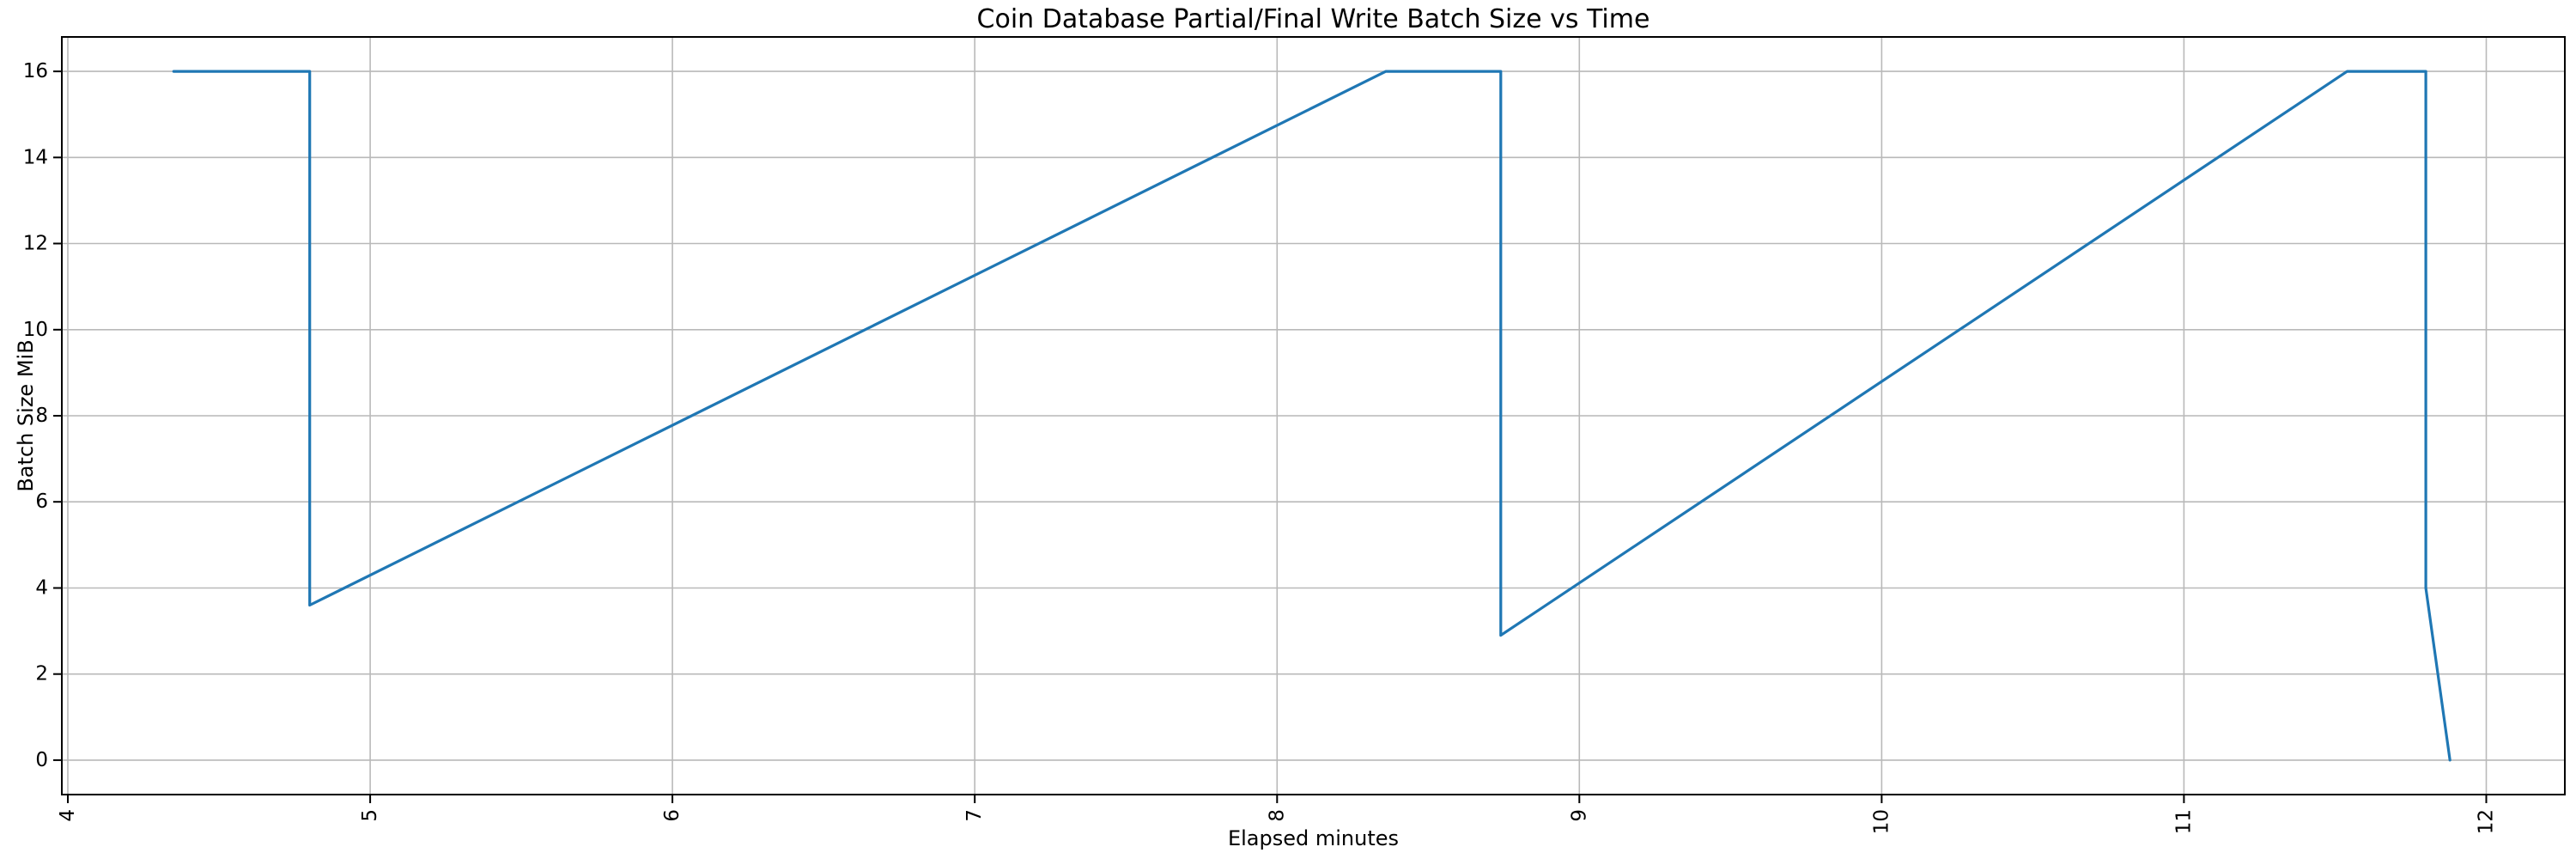 The image size is (2576, 859). I want to click on x-tick-label: 10, so click(1881, 821).